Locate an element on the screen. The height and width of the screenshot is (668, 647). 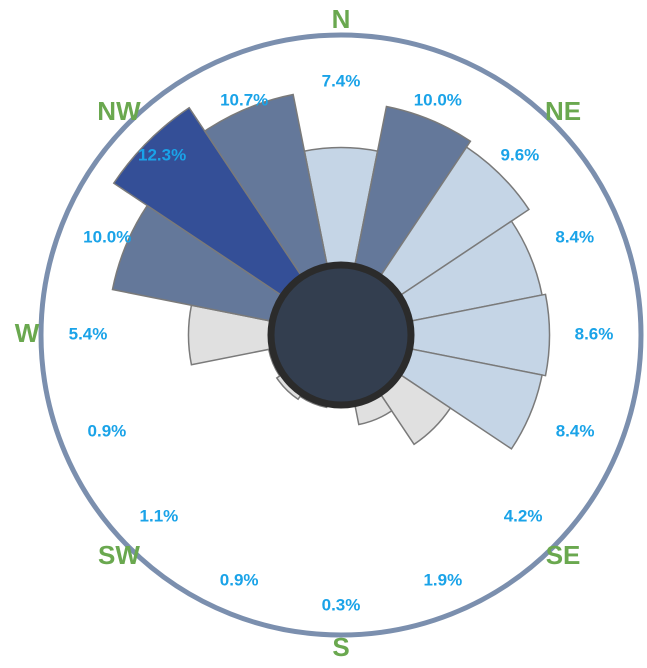
value-label: 8.6% is located at coordinates (594, 333).